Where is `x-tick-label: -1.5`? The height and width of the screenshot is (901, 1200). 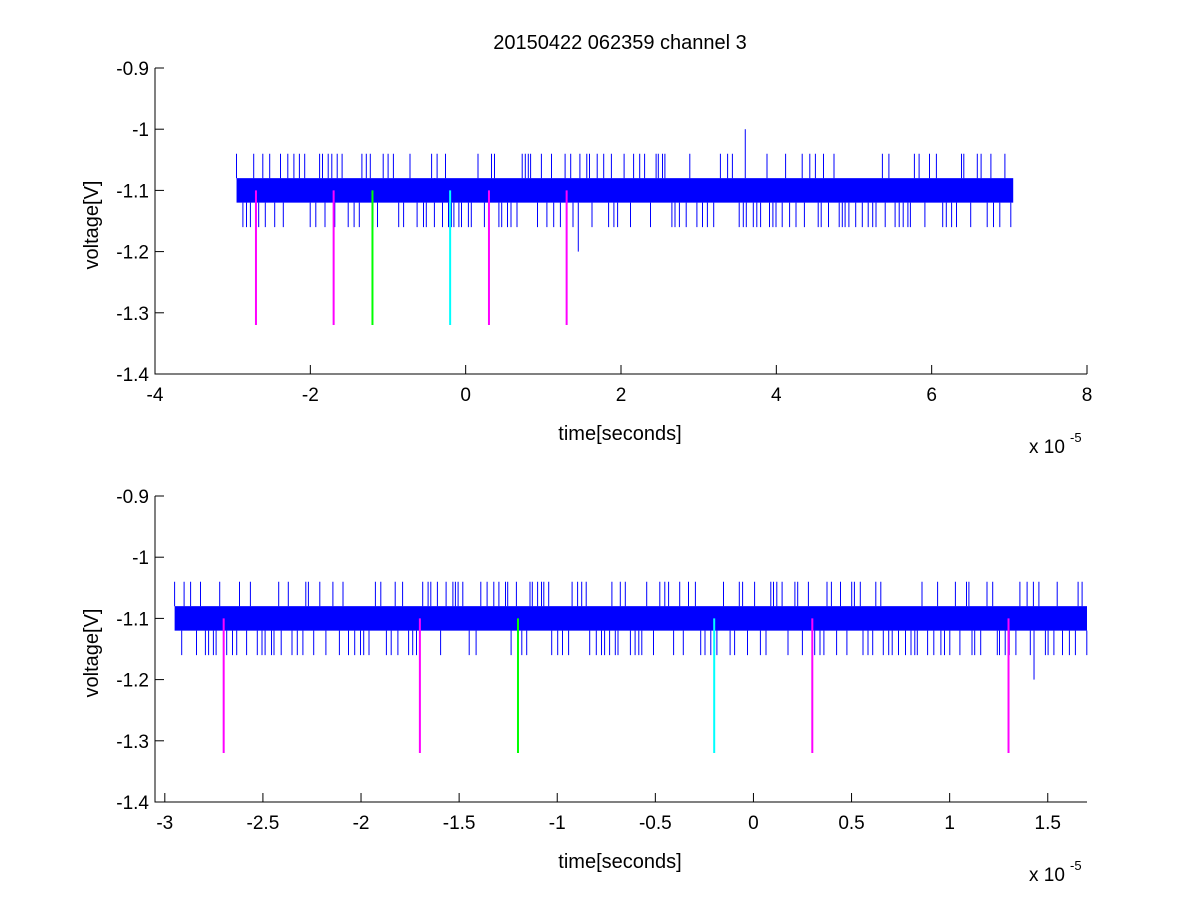
x-tick-label: -1.5 is located at coordinates (459, 823).